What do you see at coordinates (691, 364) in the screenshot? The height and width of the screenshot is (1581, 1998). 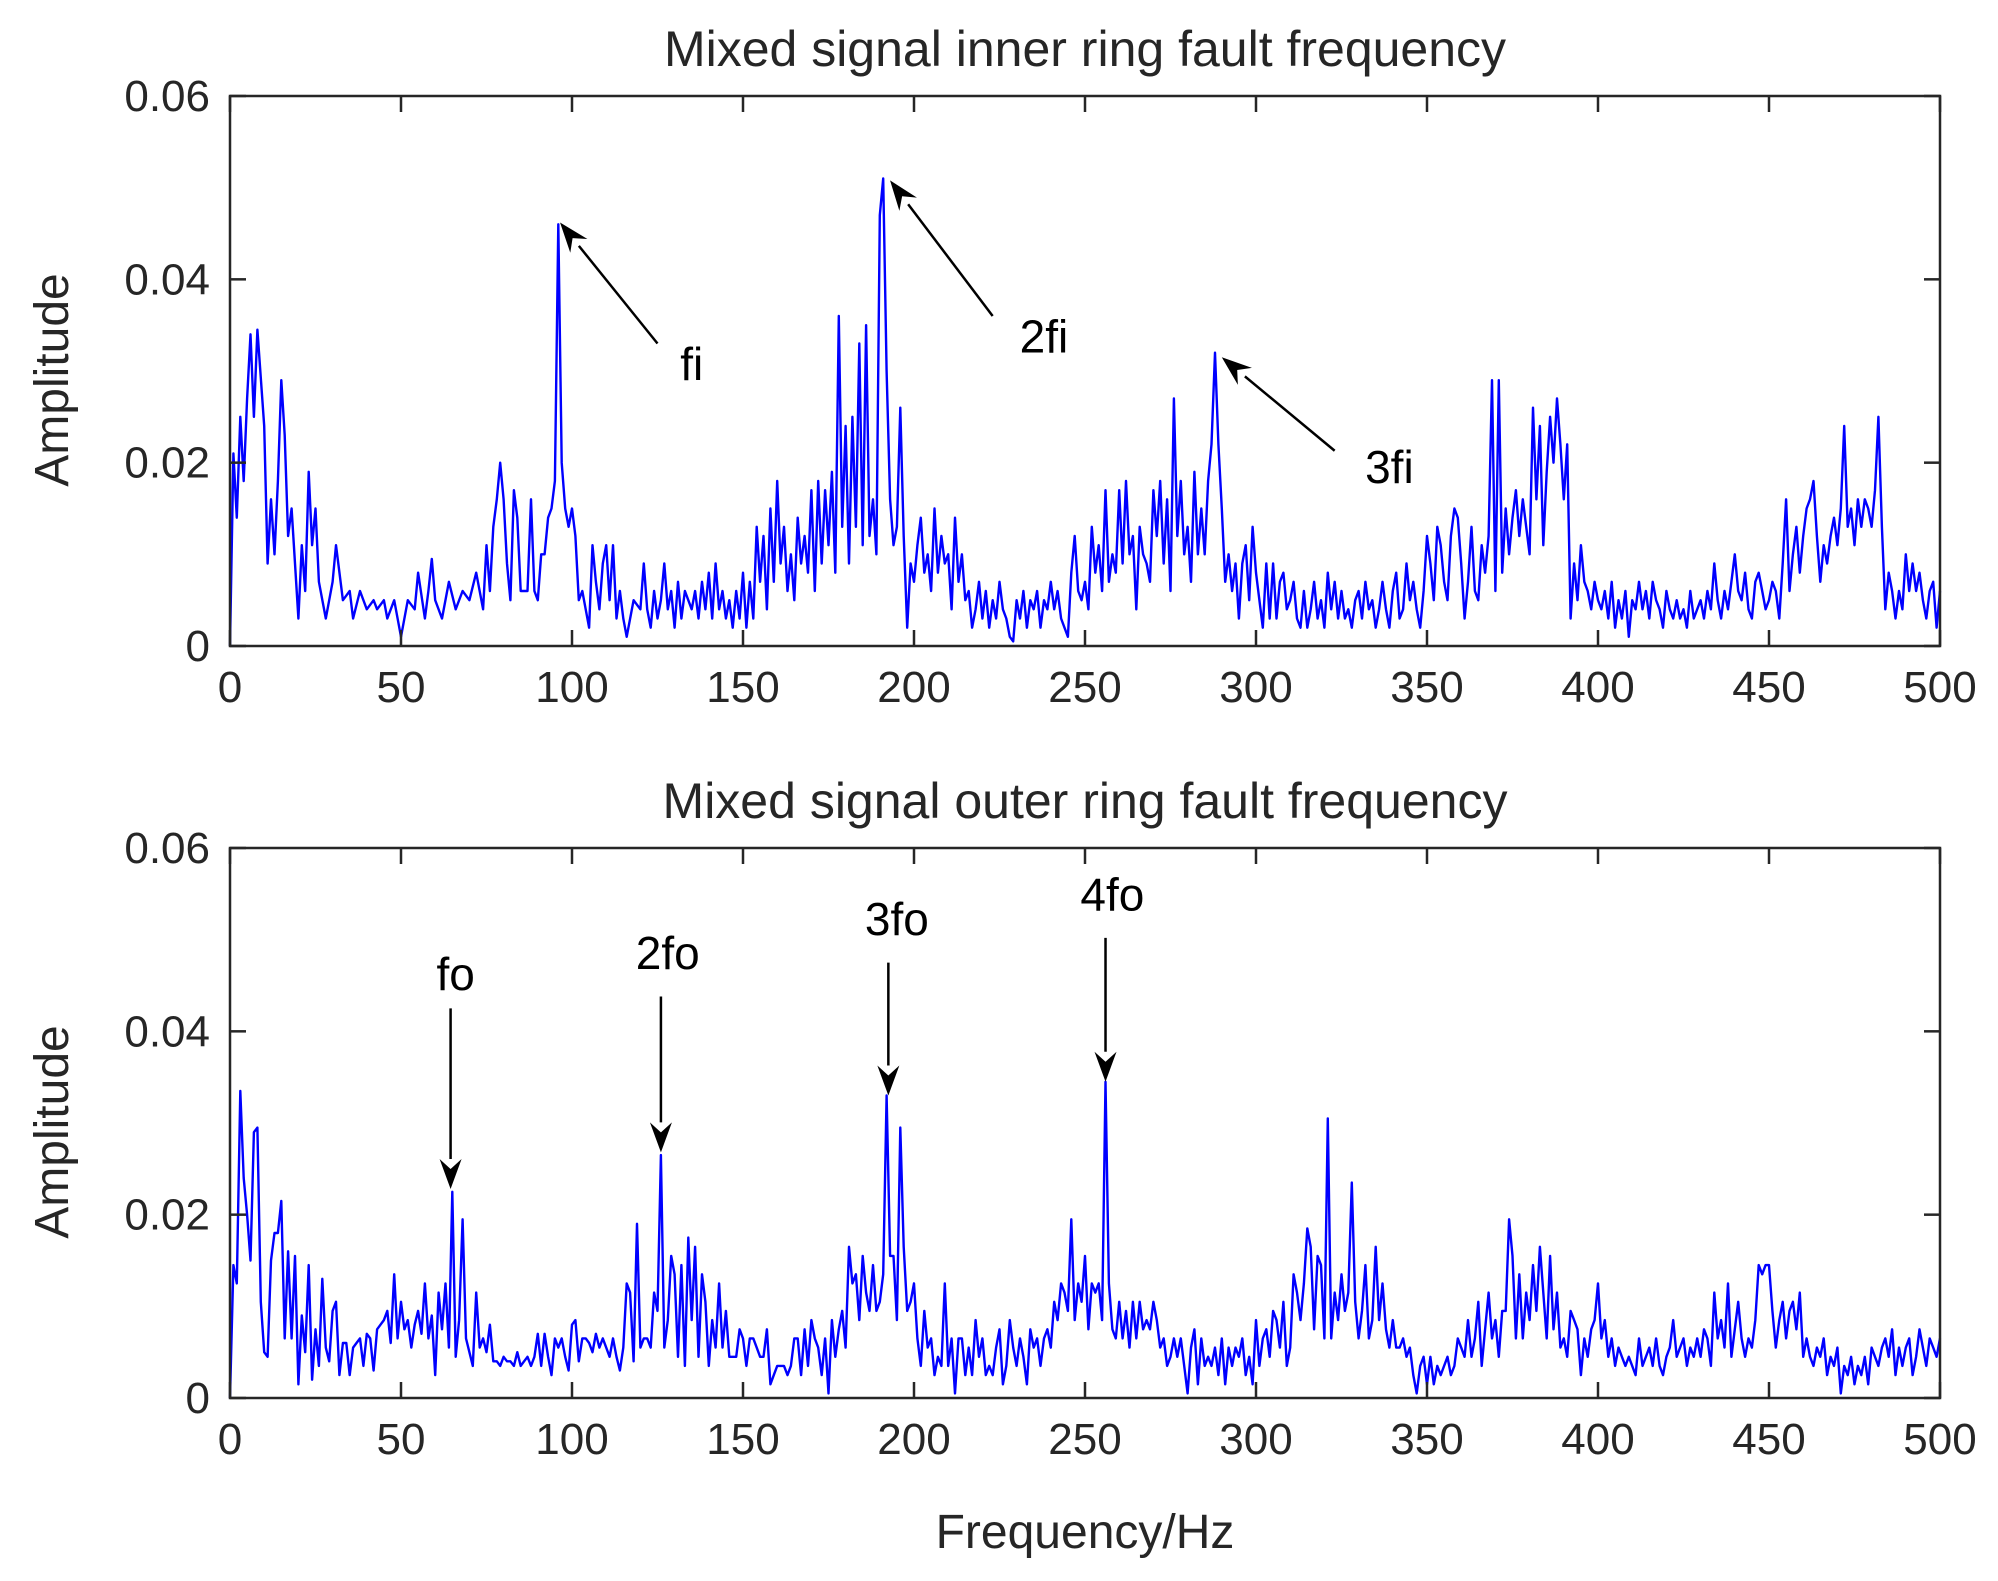 I see `annotation-label: fi` at bounding box center [691, 364].